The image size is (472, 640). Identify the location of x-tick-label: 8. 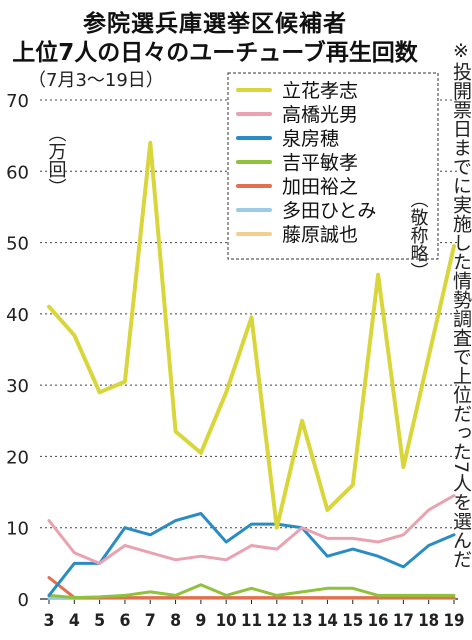
(175, 621).